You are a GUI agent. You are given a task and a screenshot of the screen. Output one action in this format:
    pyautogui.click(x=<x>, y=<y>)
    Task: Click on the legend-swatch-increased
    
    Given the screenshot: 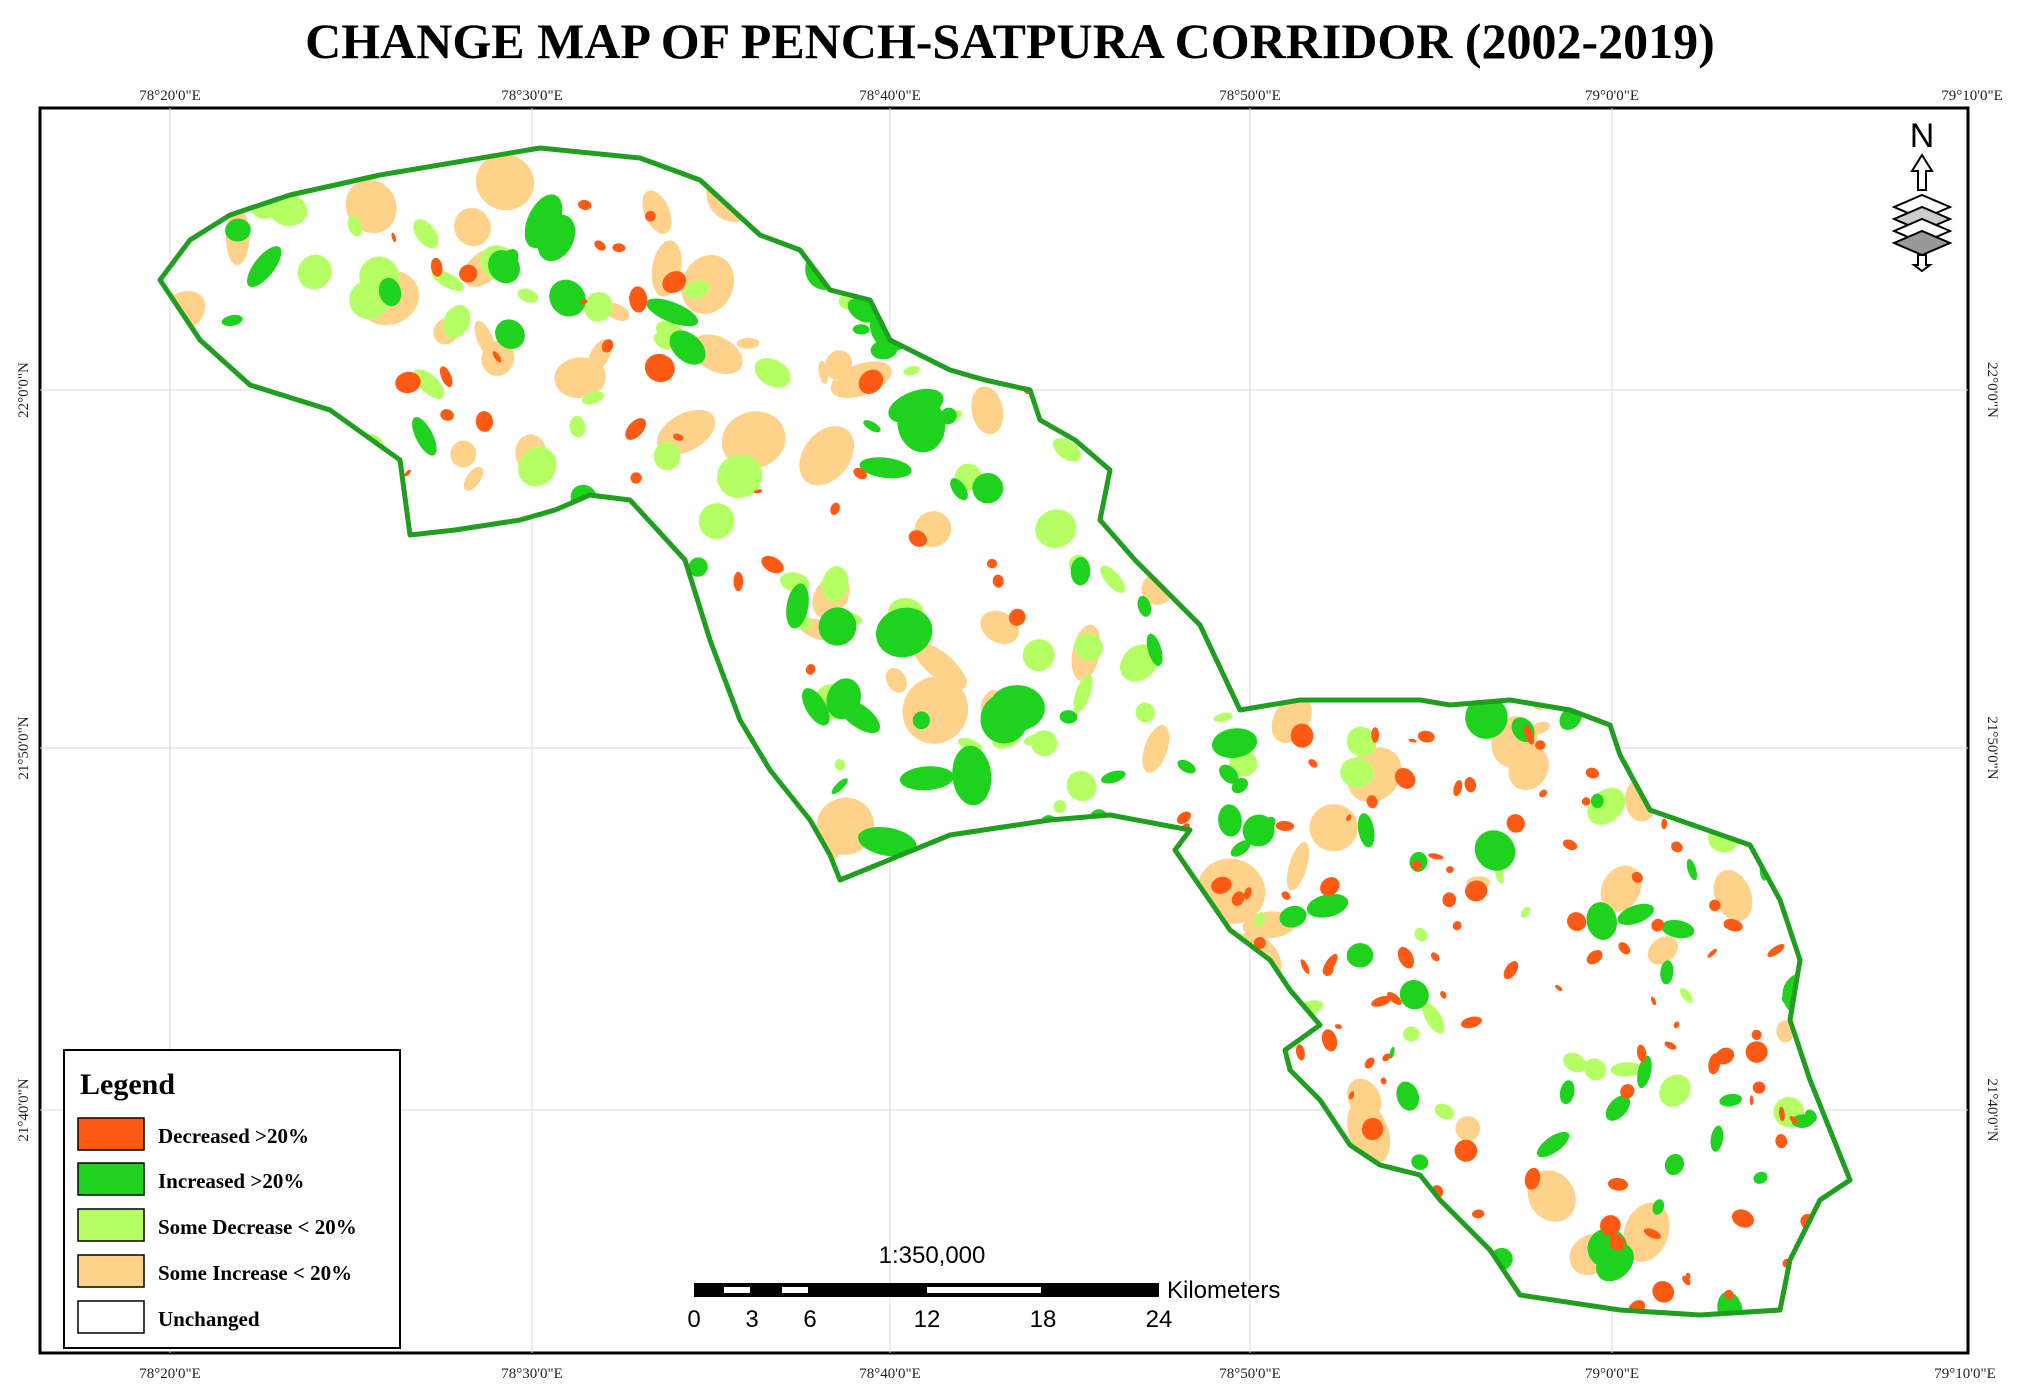 What is the action you would take?
    pyautogui.click(x=111, y=1179)
    